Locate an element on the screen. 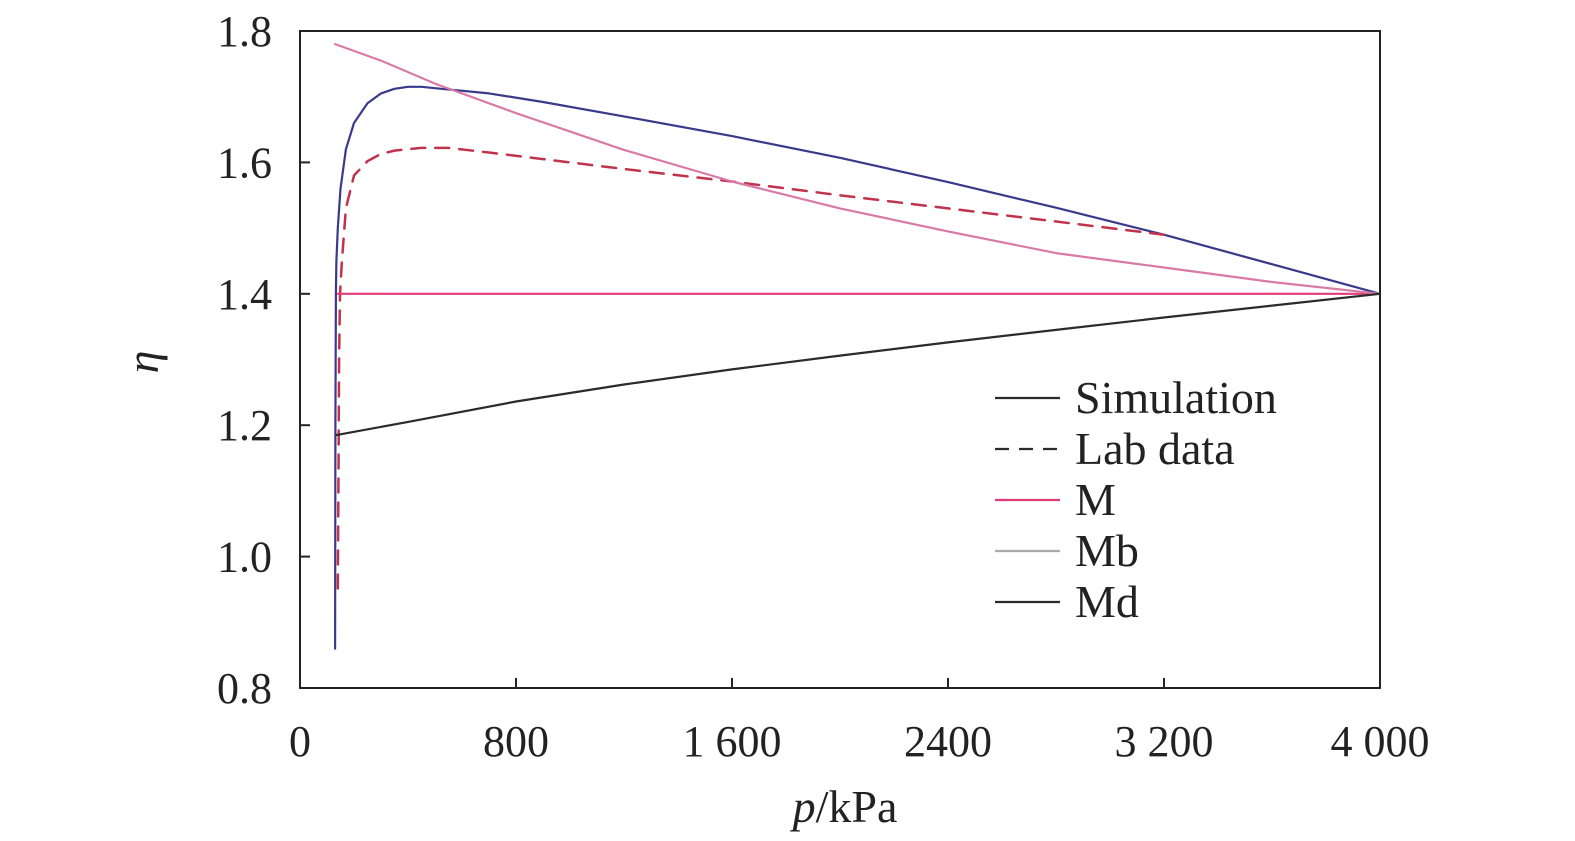 The width and height of the screenshot is (1575, 841). x-axis-label: p/kPa is located at coordinates (844, 806).